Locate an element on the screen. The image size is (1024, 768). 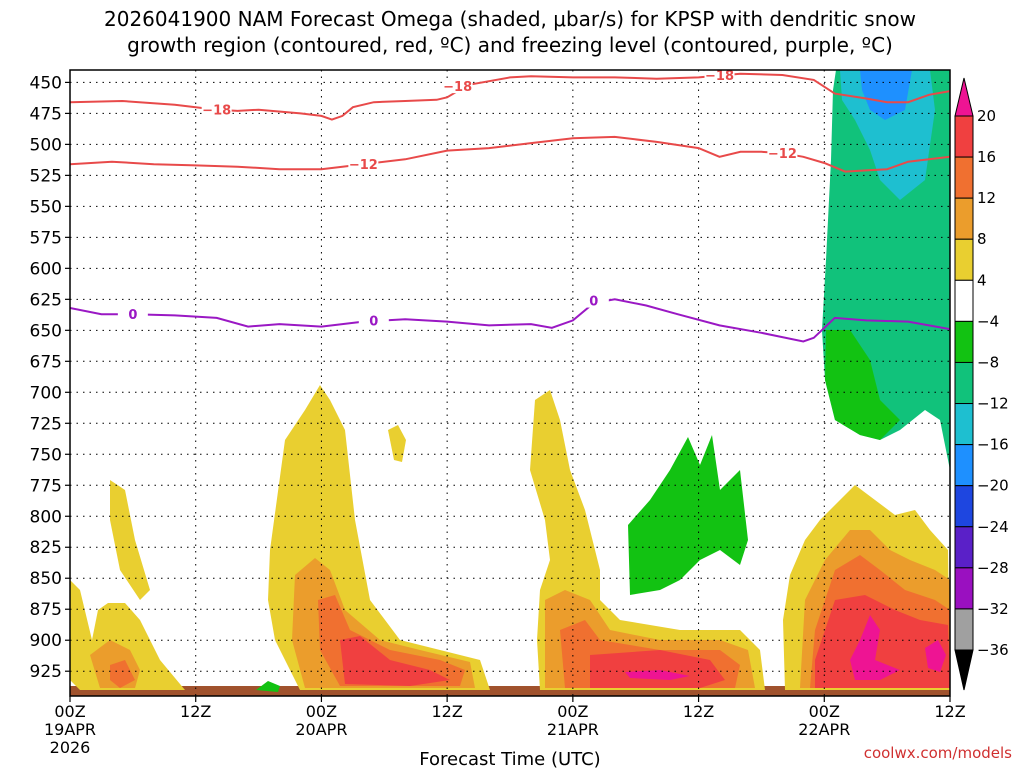
omega-negative-core is located at coordinates (887, 135).